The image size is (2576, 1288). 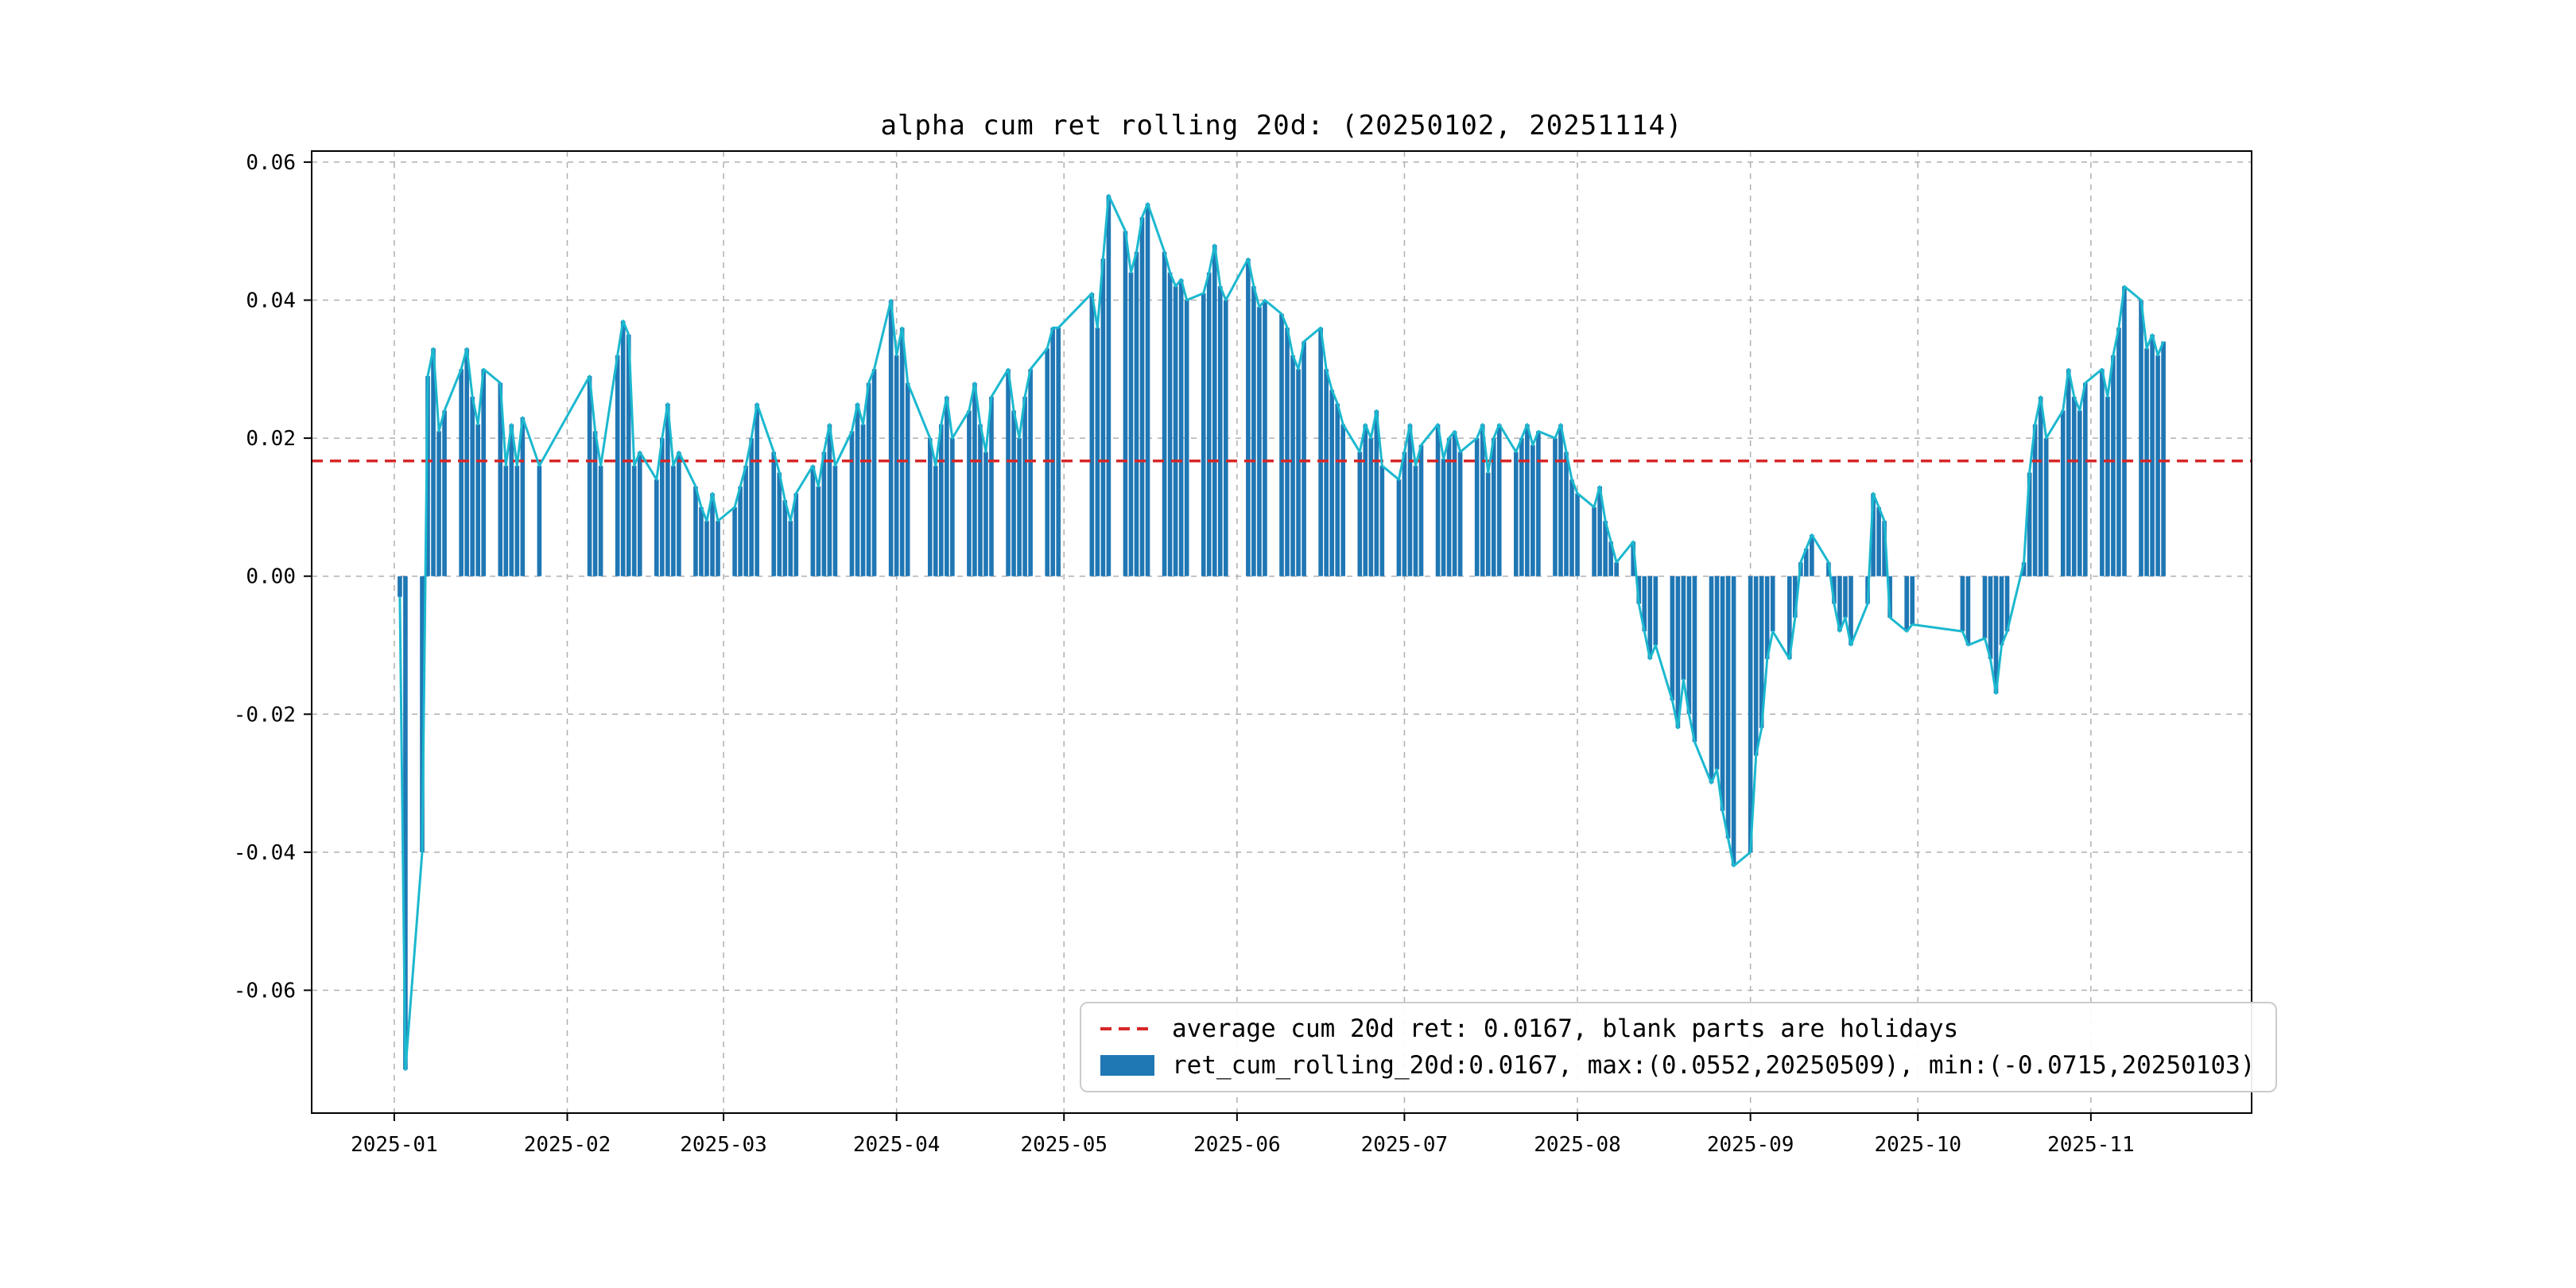 I want to click on avg-dashed-line-icon, so click(x=1127, y=1028).